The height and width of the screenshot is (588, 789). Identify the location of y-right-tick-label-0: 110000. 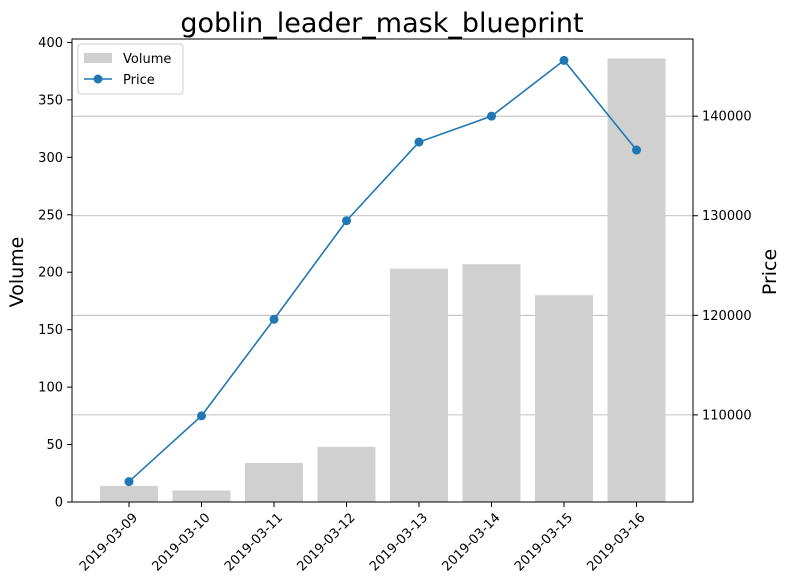
(727, 415).